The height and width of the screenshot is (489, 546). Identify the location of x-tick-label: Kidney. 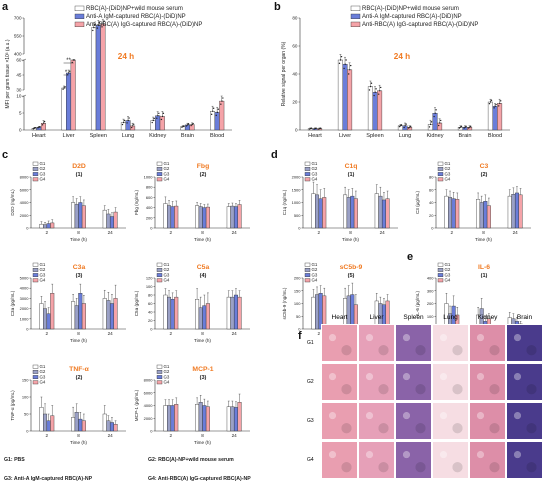
(157, 136).